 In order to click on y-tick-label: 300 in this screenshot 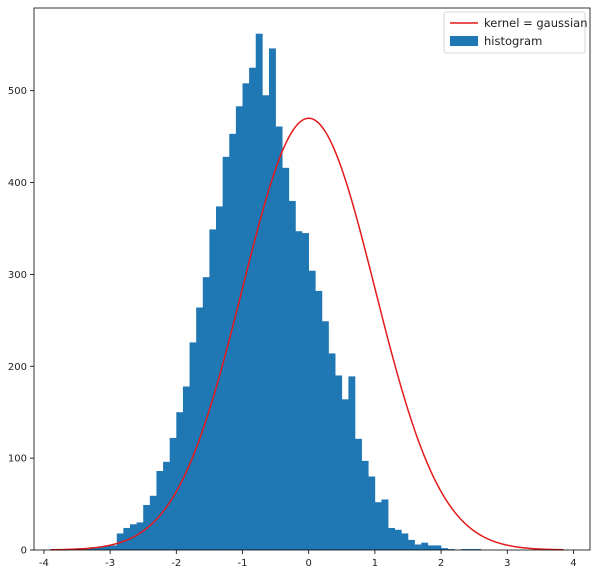, I will do `click(17, 275)`.